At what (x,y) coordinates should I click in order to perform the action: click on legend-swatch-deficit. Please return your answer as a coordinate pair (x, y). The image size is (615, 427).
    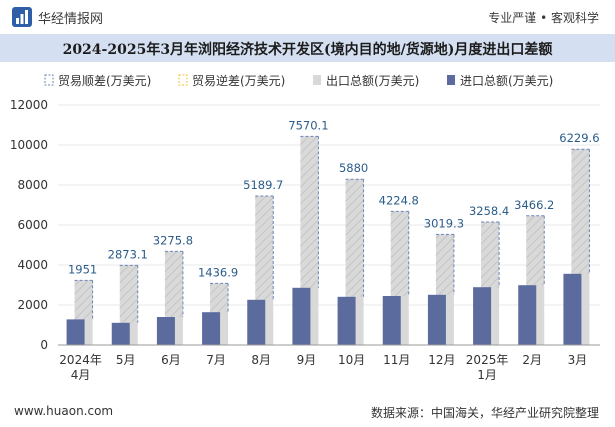
    Looking at the image, I should click on (183, 80).